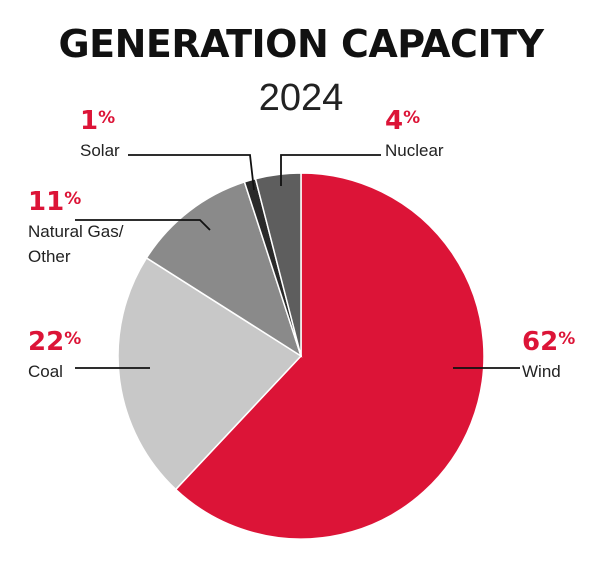 This screenshot has width=603, height=561. What do you see at coordinates (45, 371) in the screenshot?
I see `category-label-coal: Coal` at bounding box center [45, 371].